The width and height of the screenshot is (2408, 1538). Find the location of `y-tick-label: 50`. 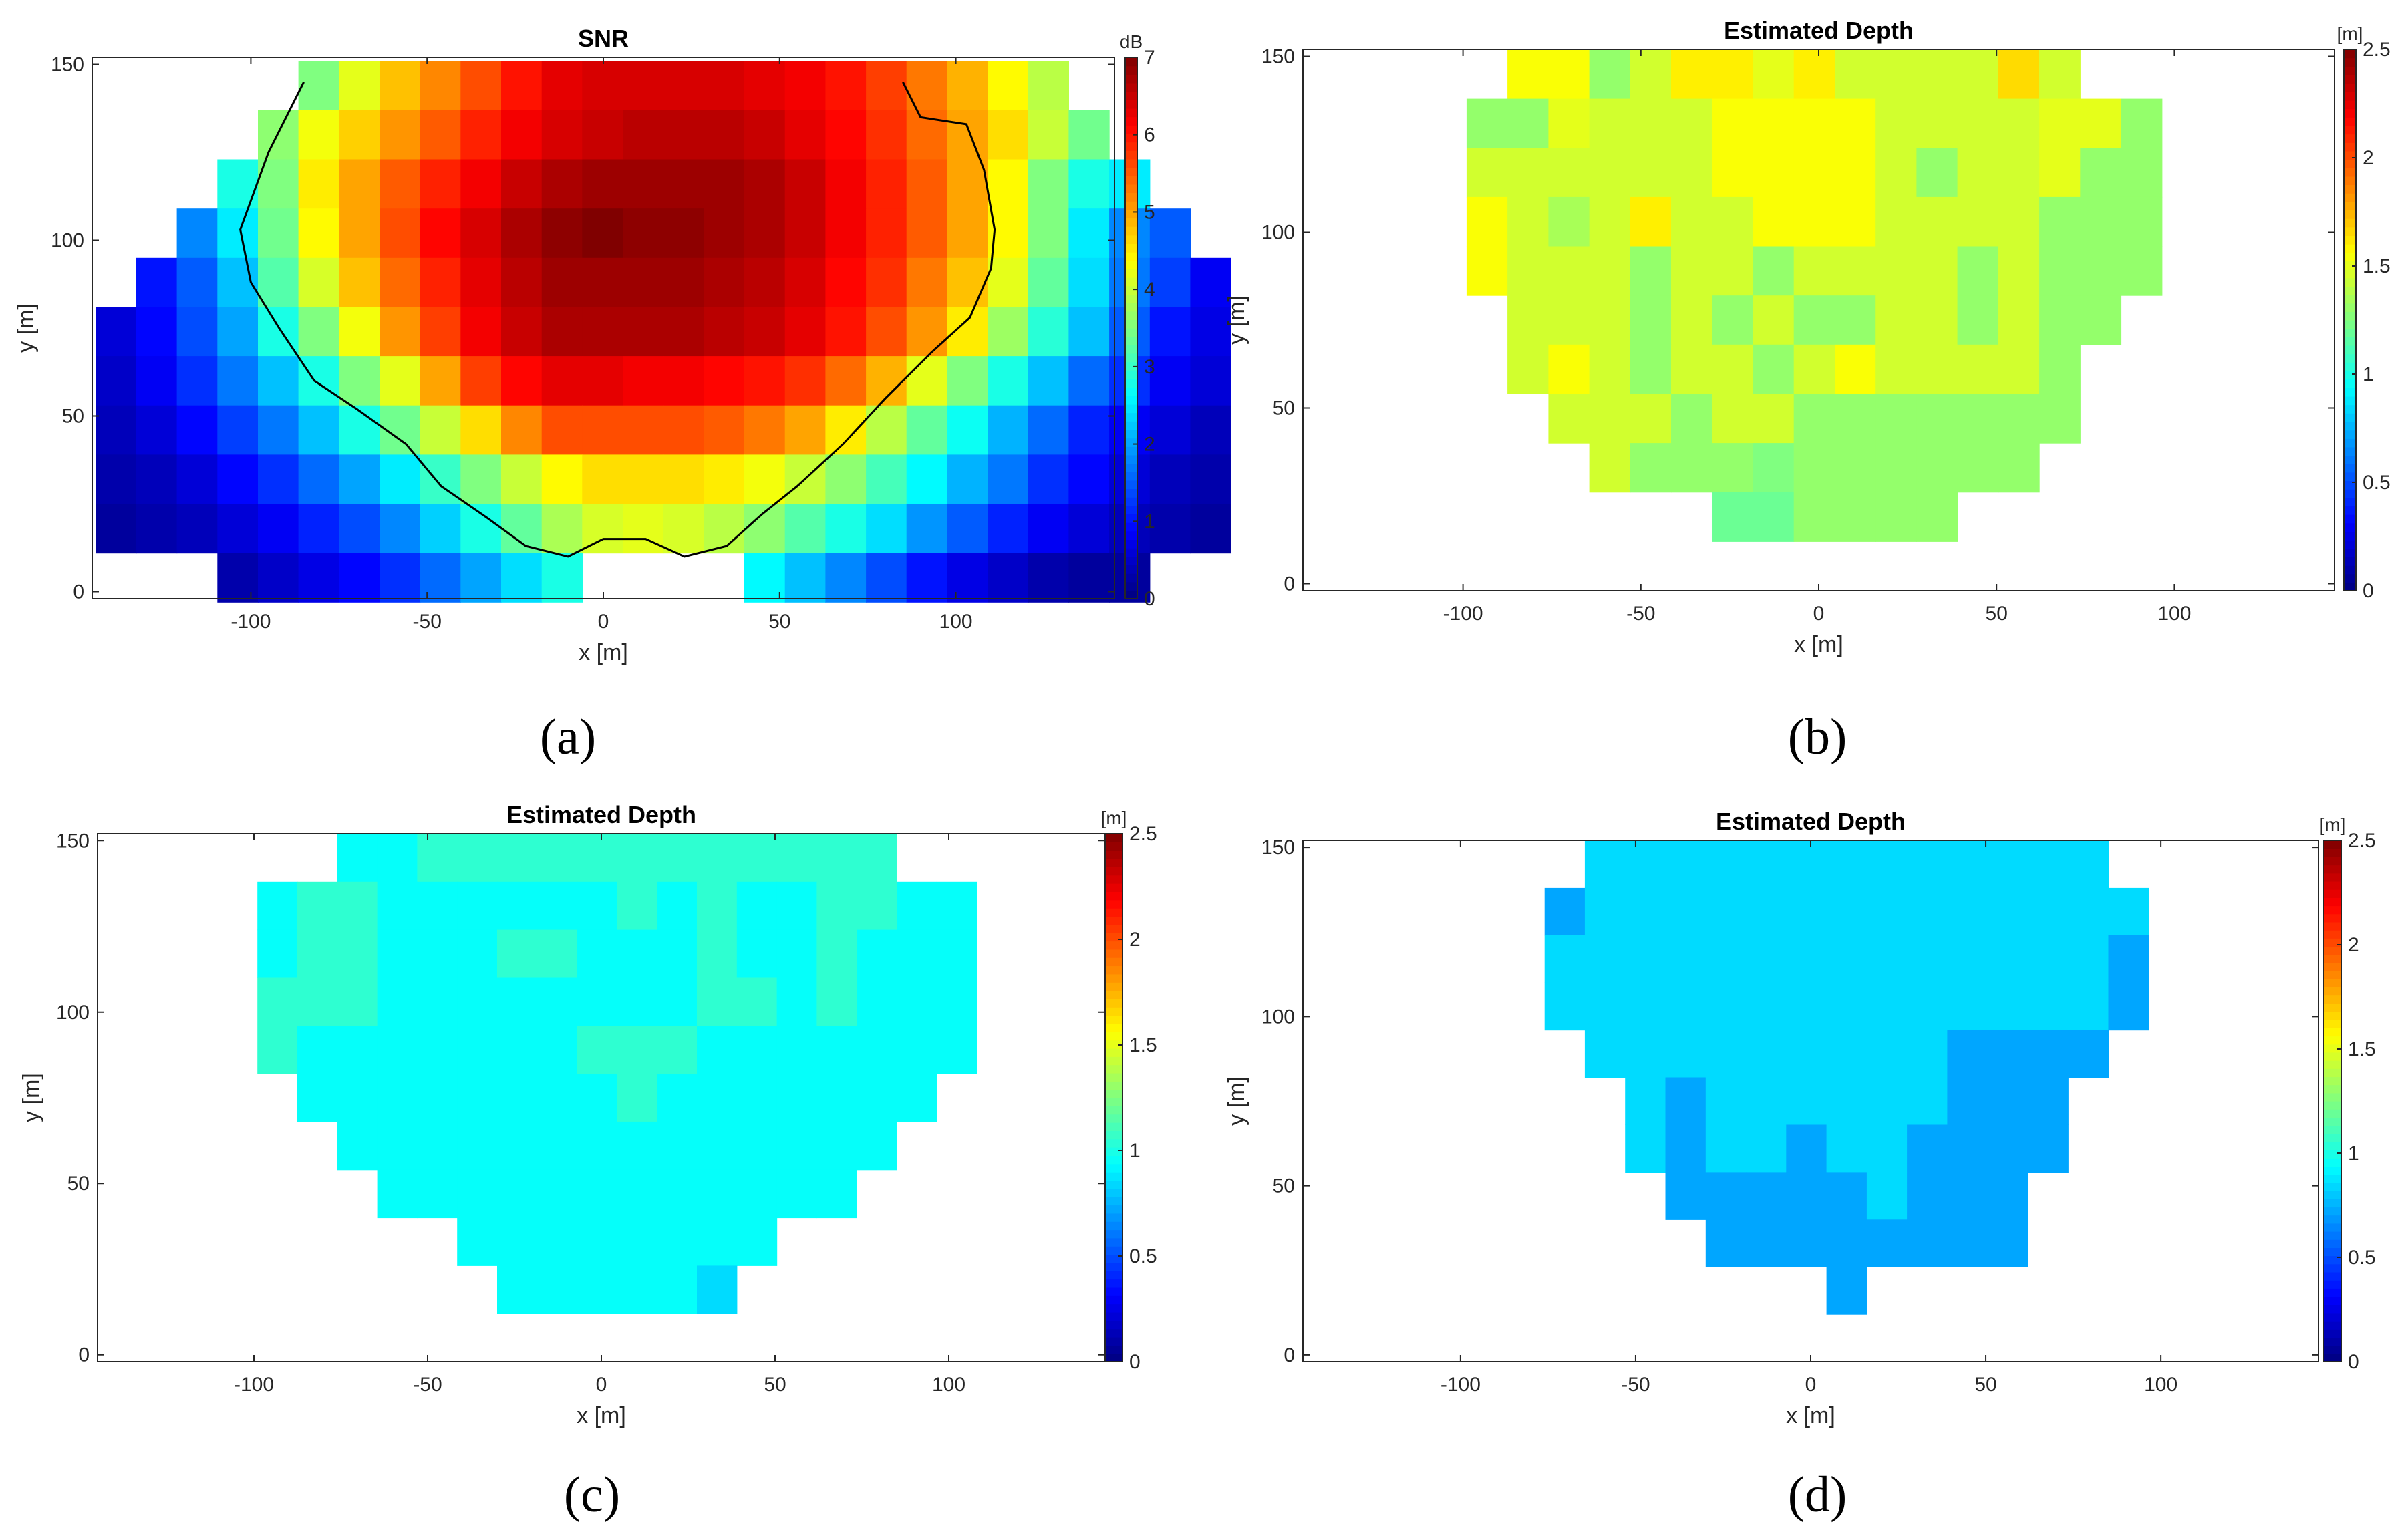

y-tick-label: 50 is located at coordinates (1284, 408).